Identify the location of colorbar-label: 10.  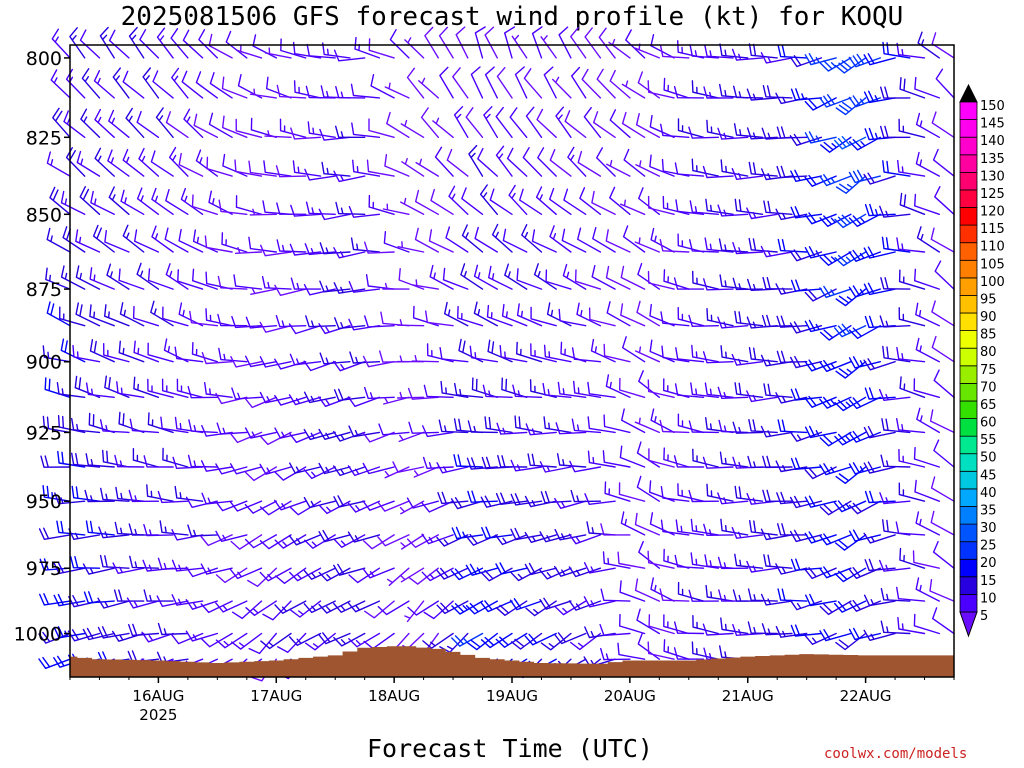
(988, 598).